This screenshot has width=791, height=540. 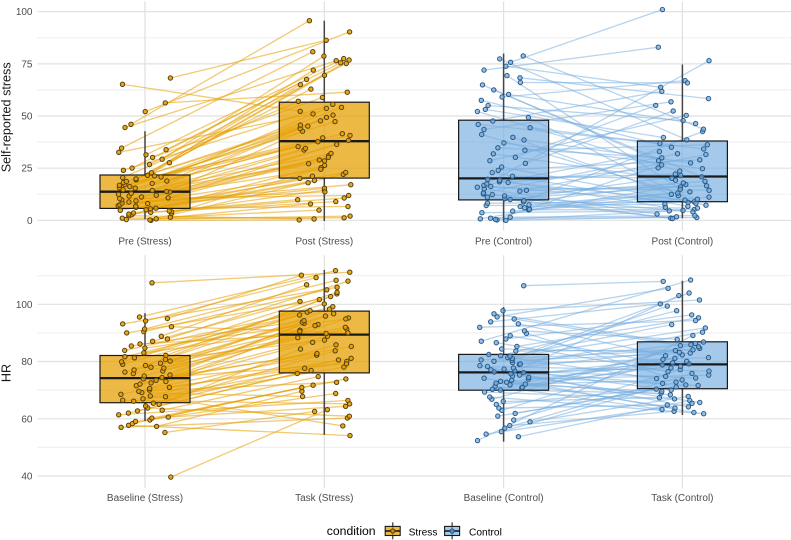 What do you see at coordinates (7, 117) in the screenshot?
I see `svg-text: Self-reported stress` at bounding box center [7, 117].